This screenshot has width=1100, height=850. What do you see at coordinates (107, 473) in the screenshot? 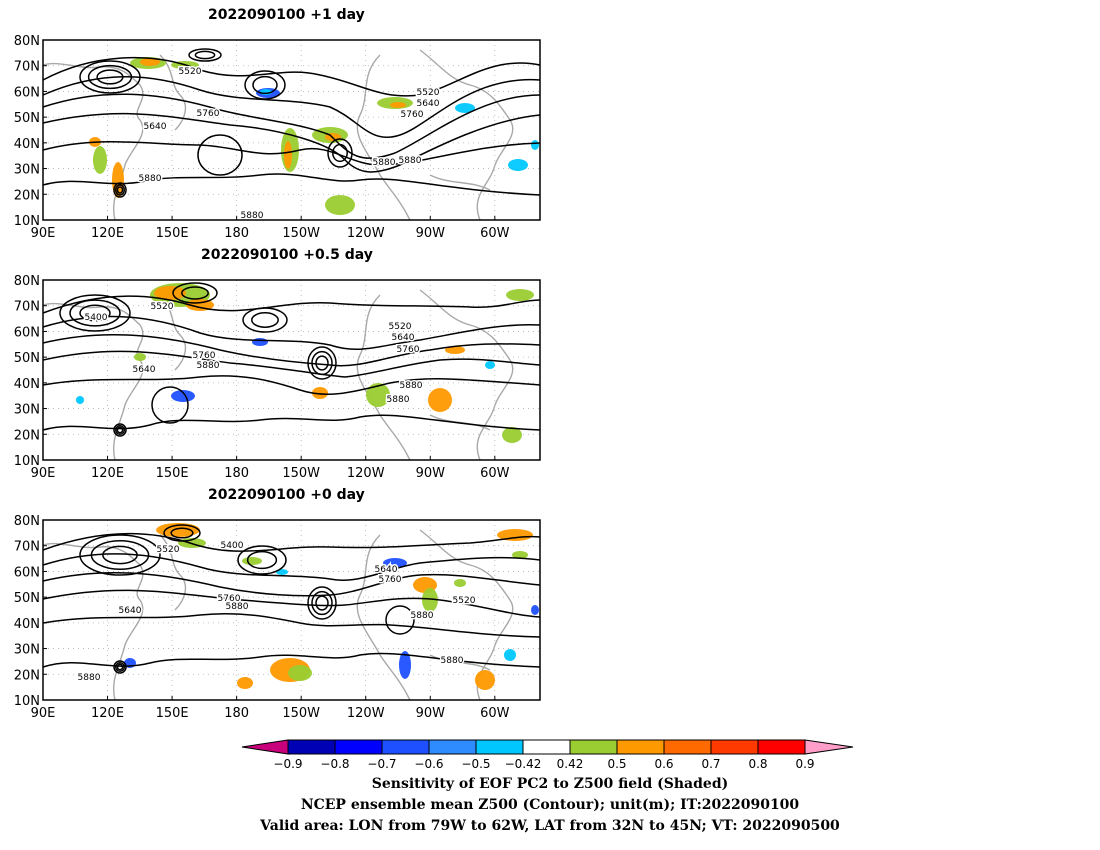
I see `lon-label: 120E` at bounding box center [107, 473].